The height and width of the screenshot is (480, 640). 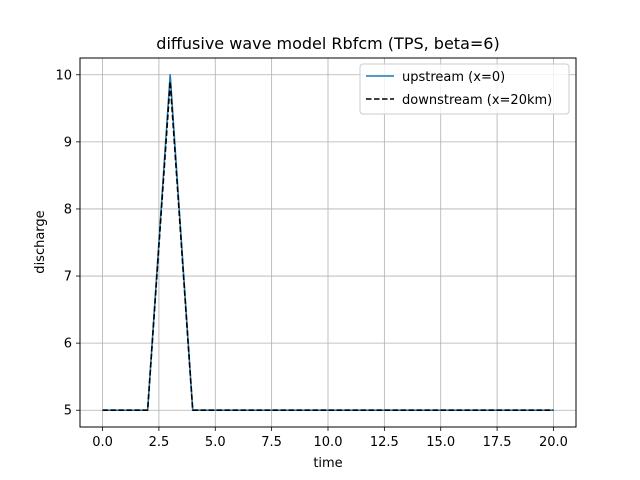 What do you see at coordinates (271, 442) in the screenshot?
I see `x-tick-label: 7.5` at bounding box center [271, 442].